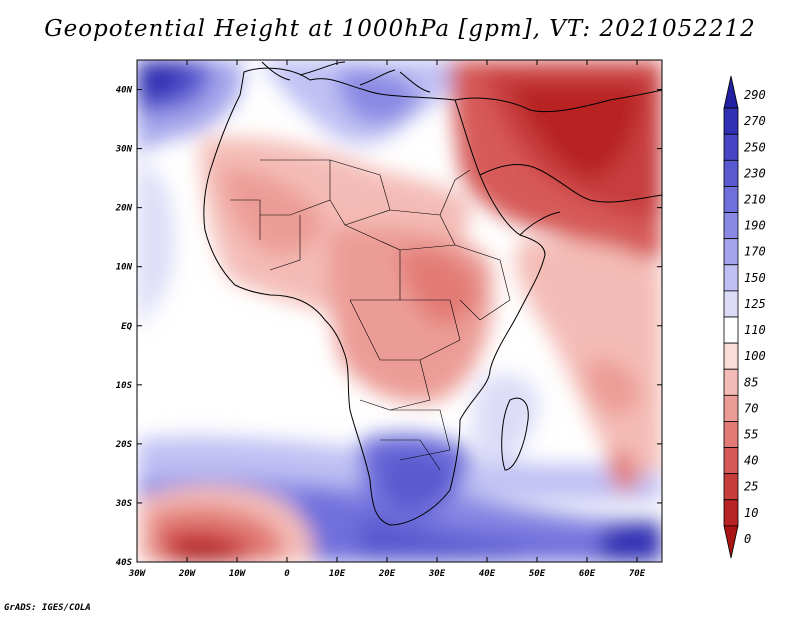 The image size is (800, 618). I want to click on colorbar-label: 100, so click(755, 356).